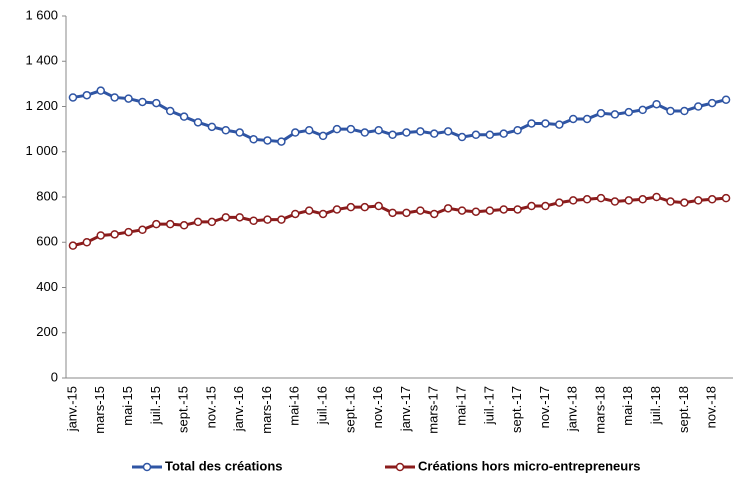  What do you see at coordinates (47, 331) in the screenshot?
I see `y-tick-label: 200` at bounding box center [47, 331].